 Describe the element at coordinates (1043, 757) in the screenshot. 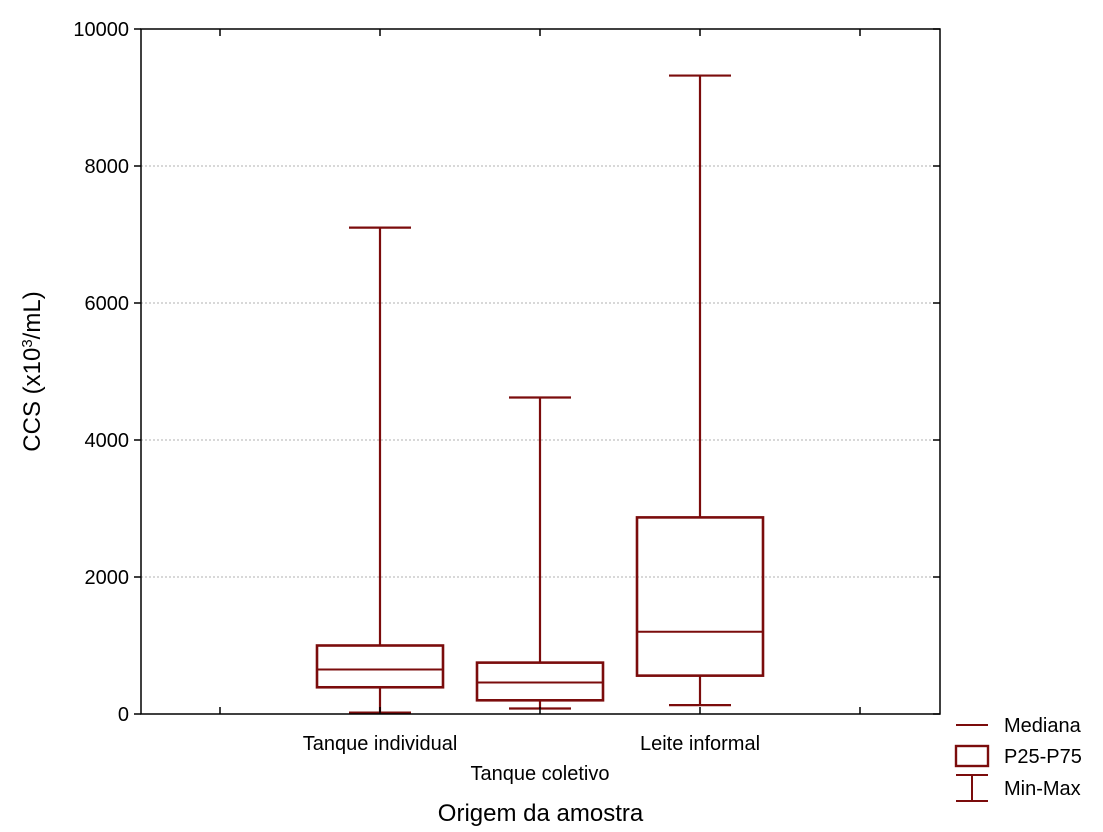

I see `legend-label: P25-P75` at that location.